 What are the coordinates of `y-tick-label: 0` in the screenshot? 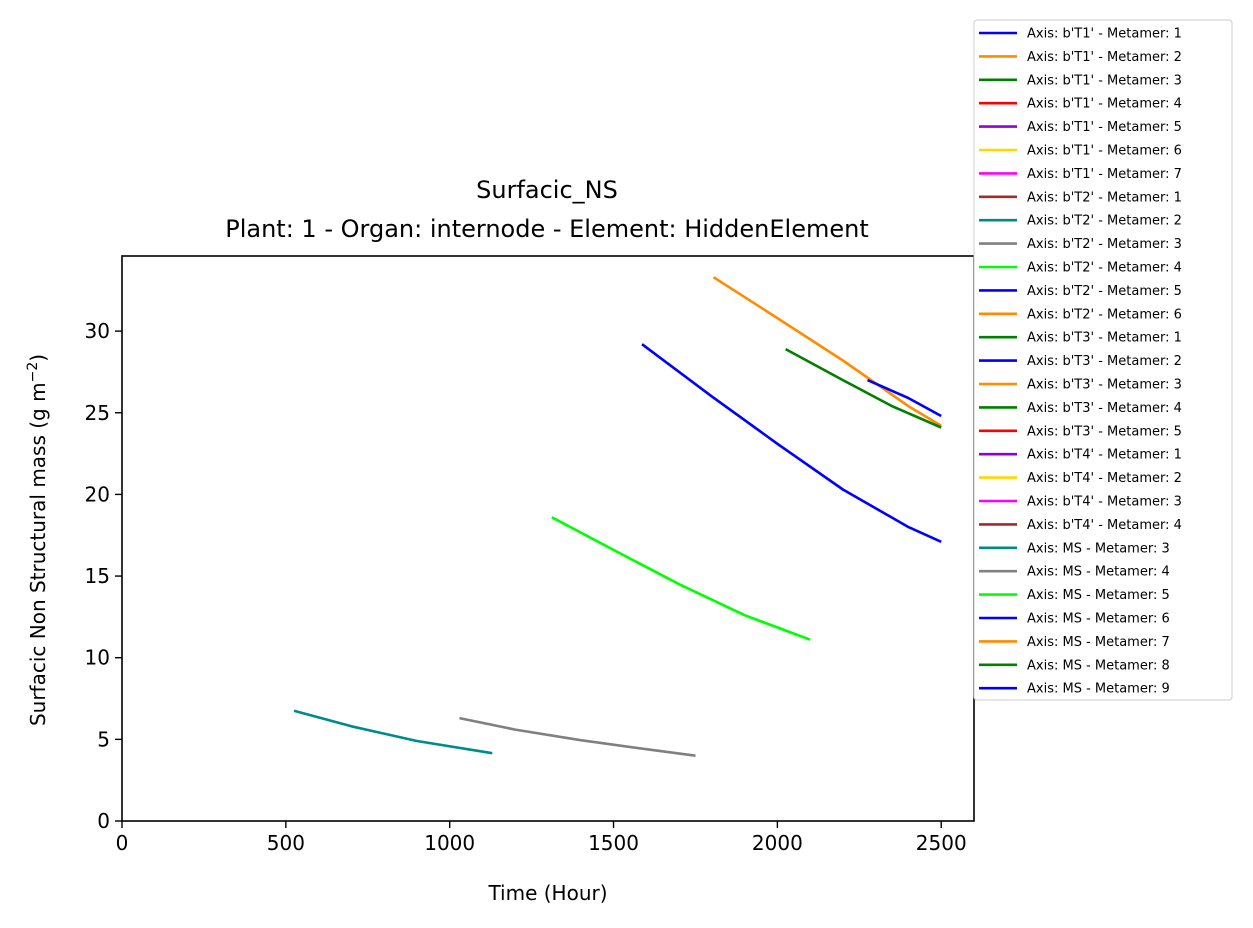 It's located at (103, 821).